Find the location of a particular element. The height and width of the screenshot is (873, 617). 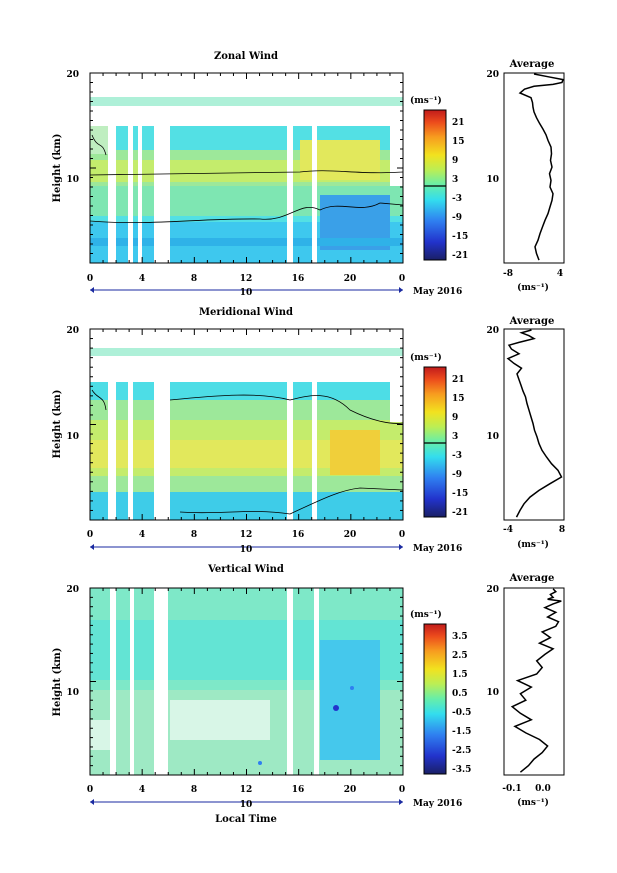

profile-x-tick: 4 is located at coordinates (560, 274).